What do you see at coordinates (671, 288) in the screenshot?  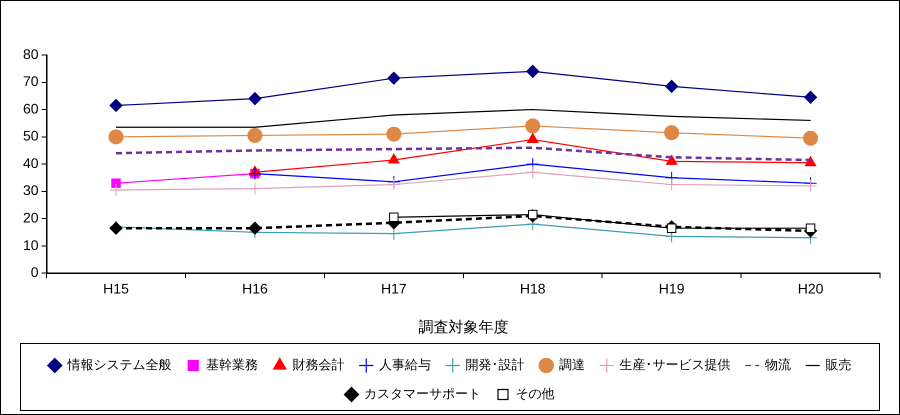 I see `x-tick-label: H19` at bounding box center [671, 288].